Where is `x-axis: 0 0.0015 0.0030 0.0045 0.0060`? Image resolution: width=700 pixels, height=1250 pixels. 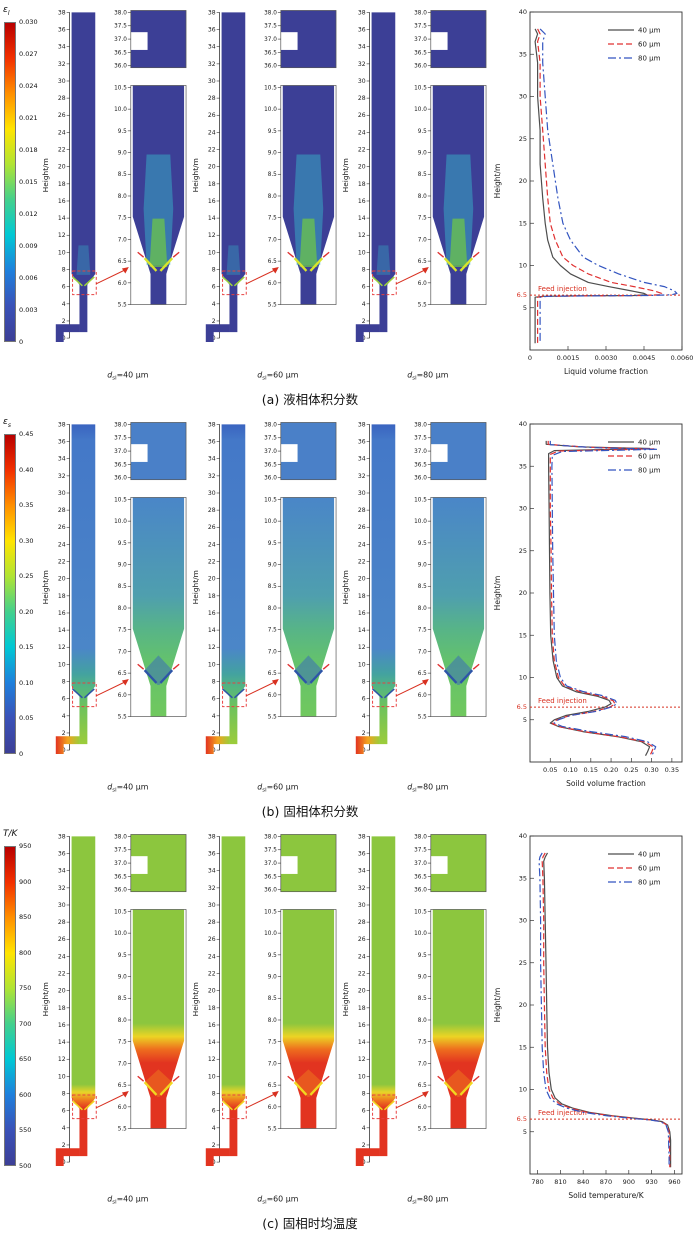 x-axis: 0 0.0015 0.0030 0.0045 0.0060 is located at coordinates (610, 354).